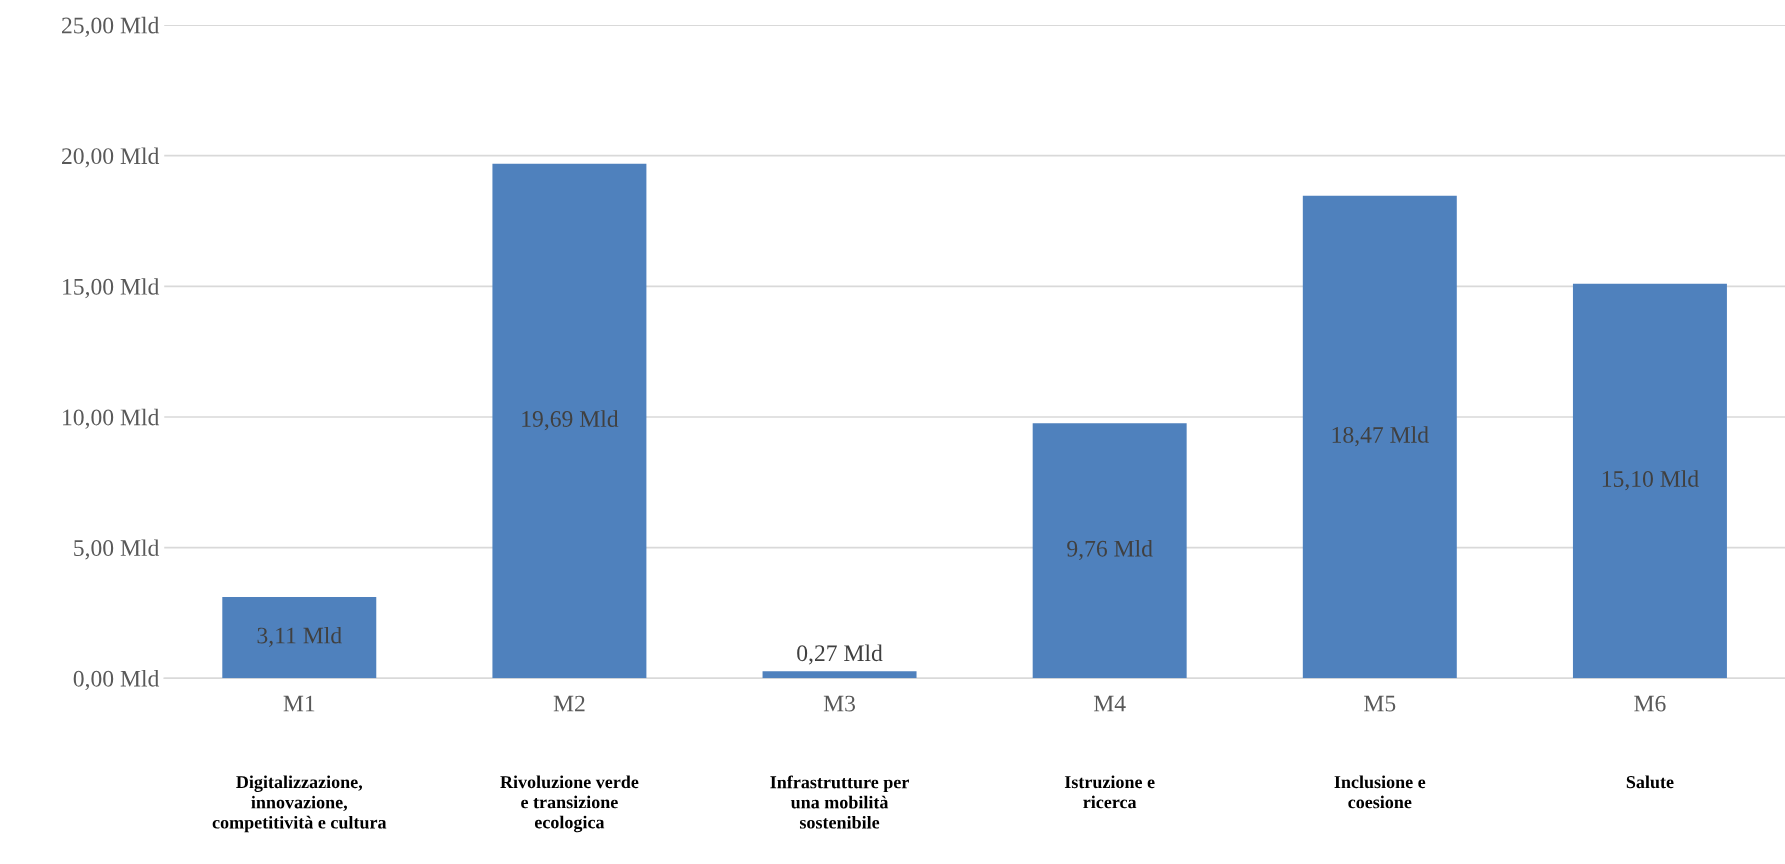  What do you see at coordinates (299, 703) in the screenshot?
I see `x-tick-label: M1` at bounding box center [299, 703].